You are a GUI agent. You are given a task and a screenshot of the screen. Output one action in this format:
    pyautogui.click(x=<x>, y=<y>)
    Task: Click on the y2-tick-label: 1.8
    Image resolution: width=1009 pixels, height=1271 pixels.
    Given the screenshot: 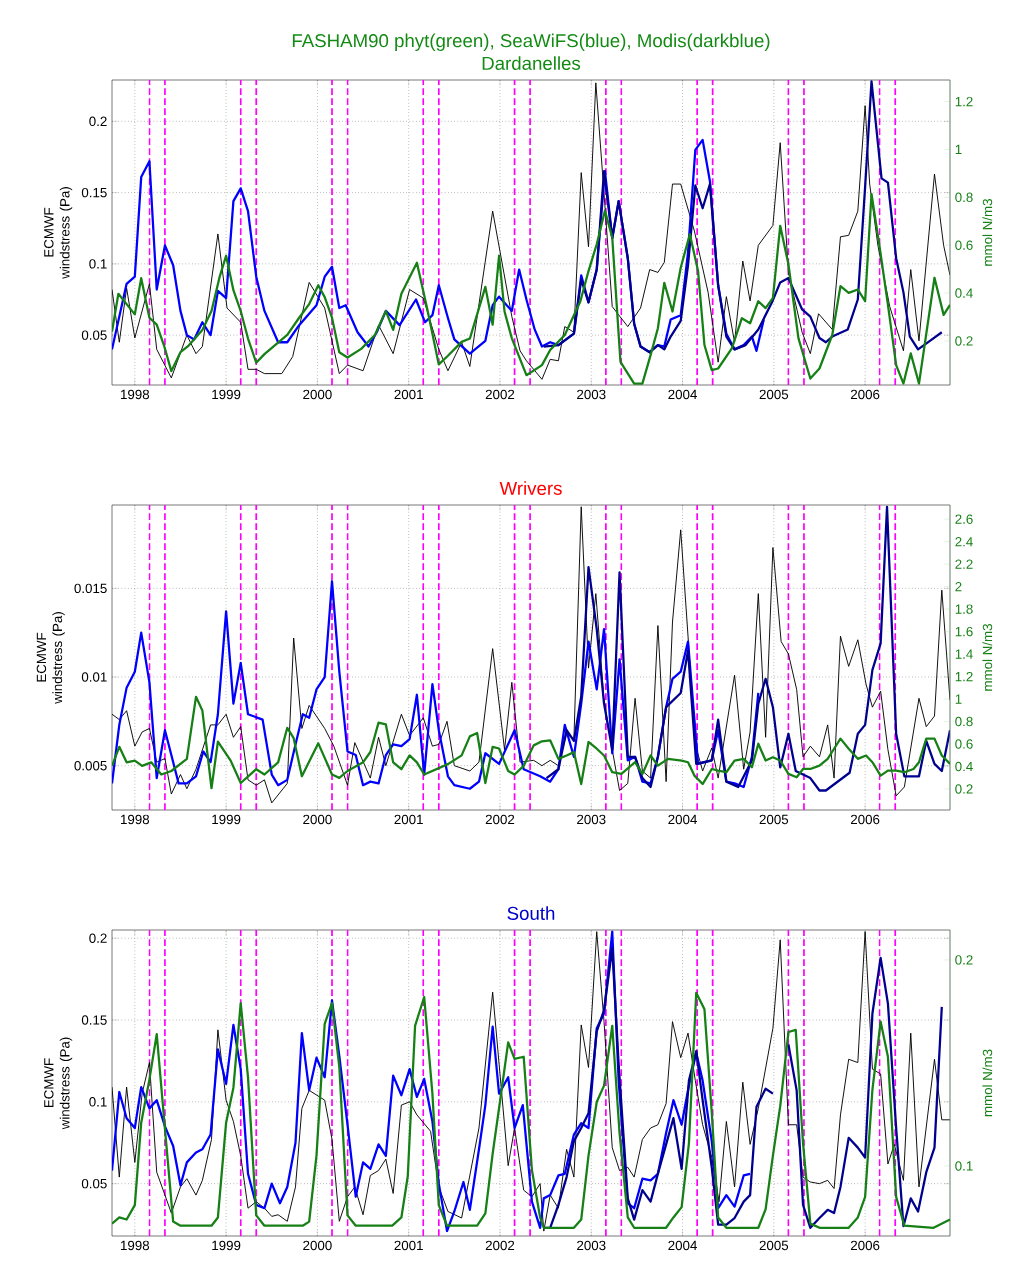 What is the action you would take?
    pyautogui.click(x=964, y=609)
    